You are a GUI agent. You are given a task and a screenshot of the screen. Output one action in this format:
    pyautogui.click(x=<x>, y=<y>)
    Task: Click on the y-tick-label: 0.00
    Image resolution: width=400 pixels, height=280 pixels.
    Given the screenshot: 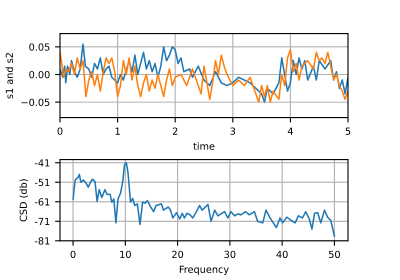 What is the action you would take?
    pyautogui.click(x=39, y=74)
    